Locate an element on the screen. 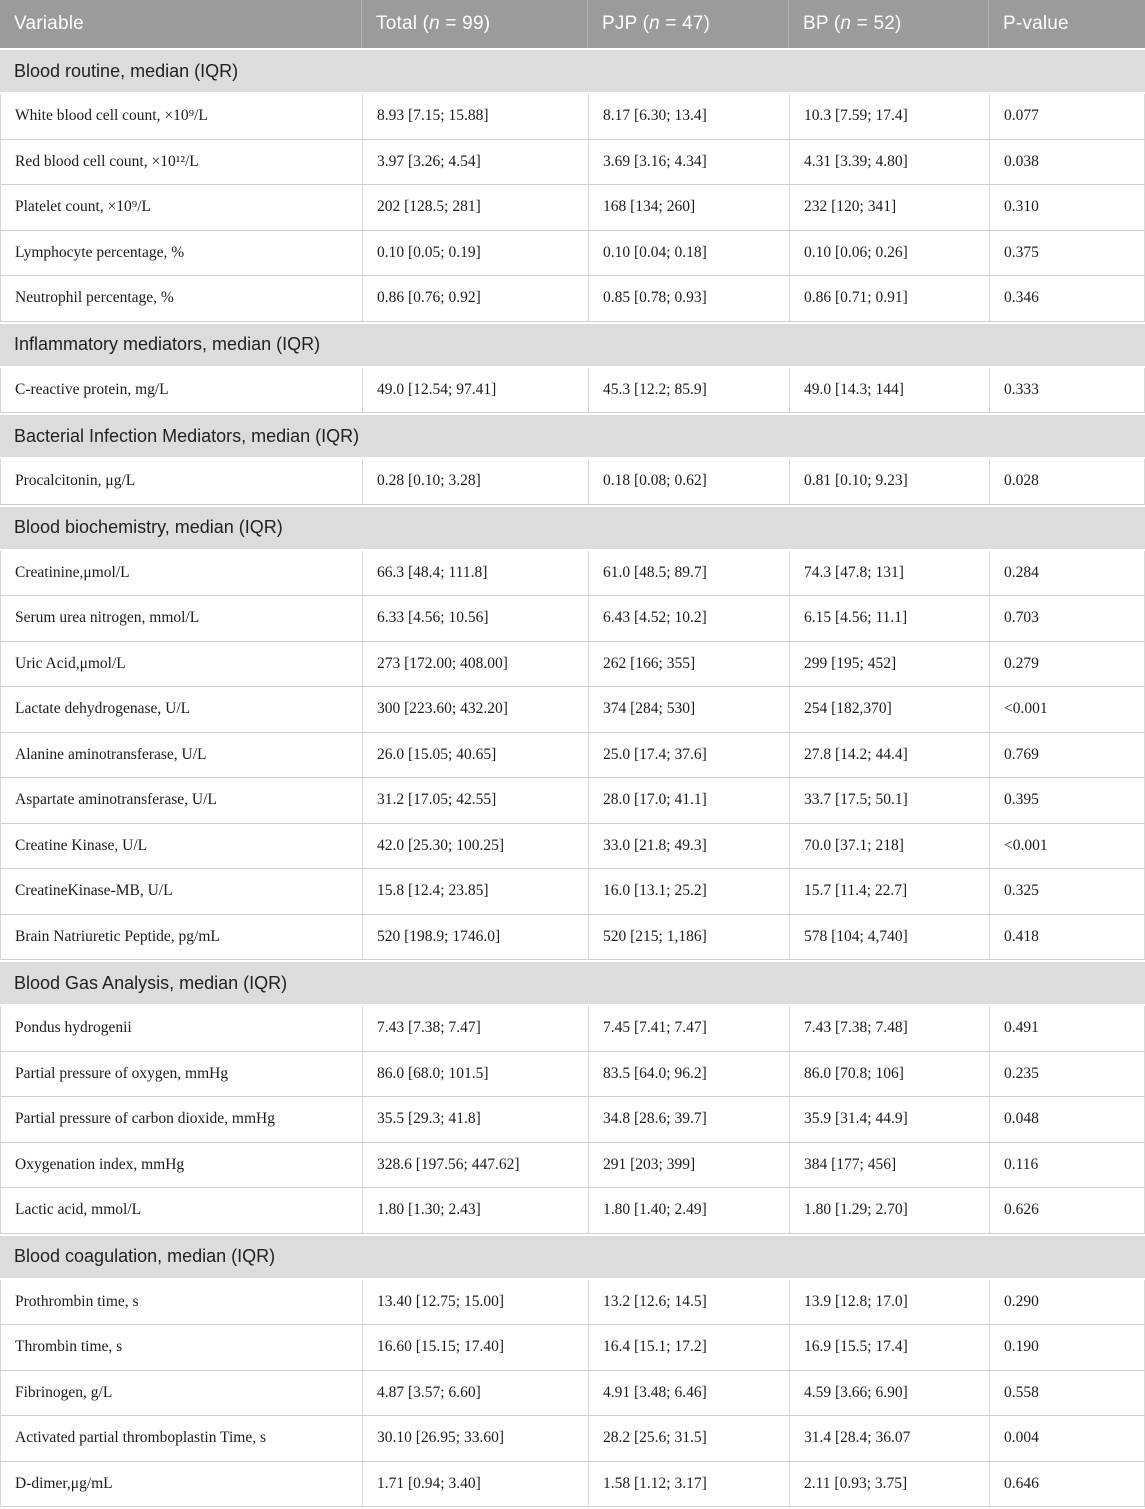 The image size is (1145, 1509). variable-cell: Alanine aminotransferase, U/L is located at coordinates (182, 754).